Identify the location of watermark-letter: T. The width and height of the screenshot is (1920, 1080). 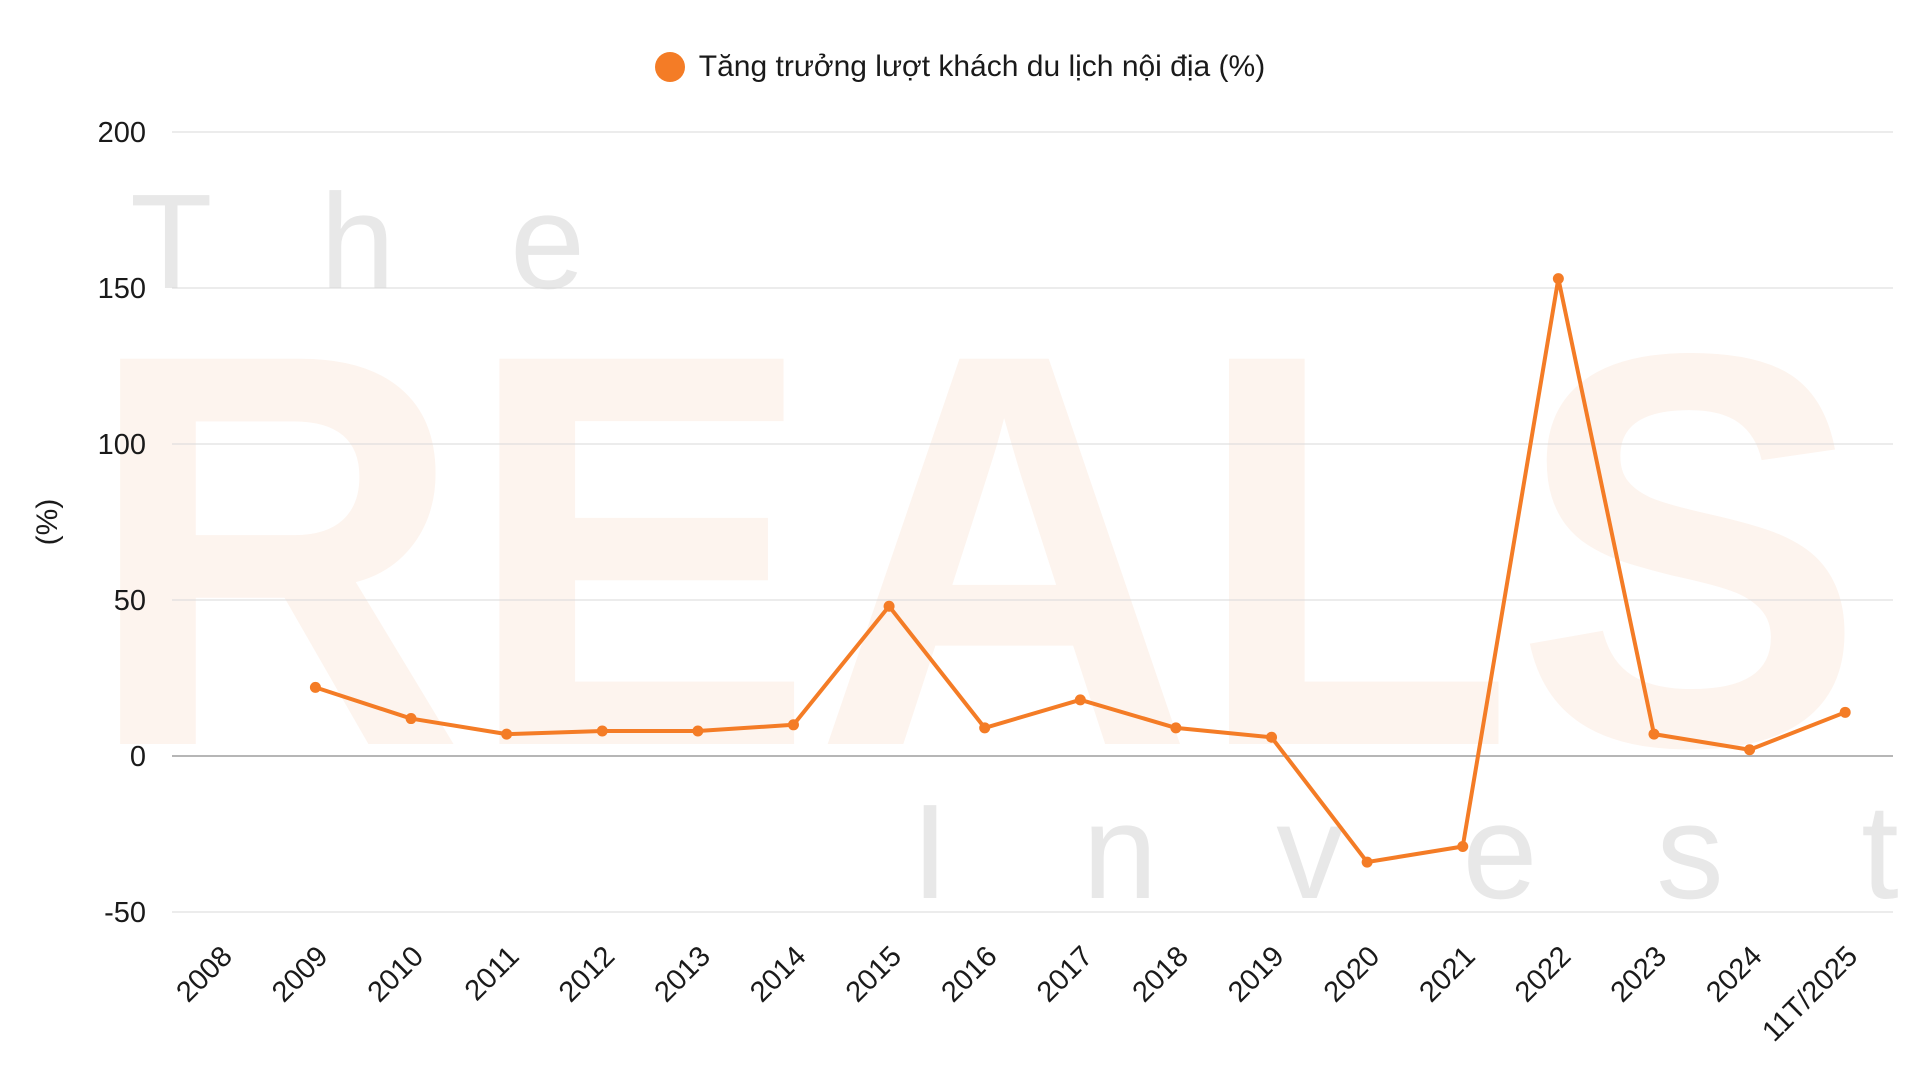
(171, 241).